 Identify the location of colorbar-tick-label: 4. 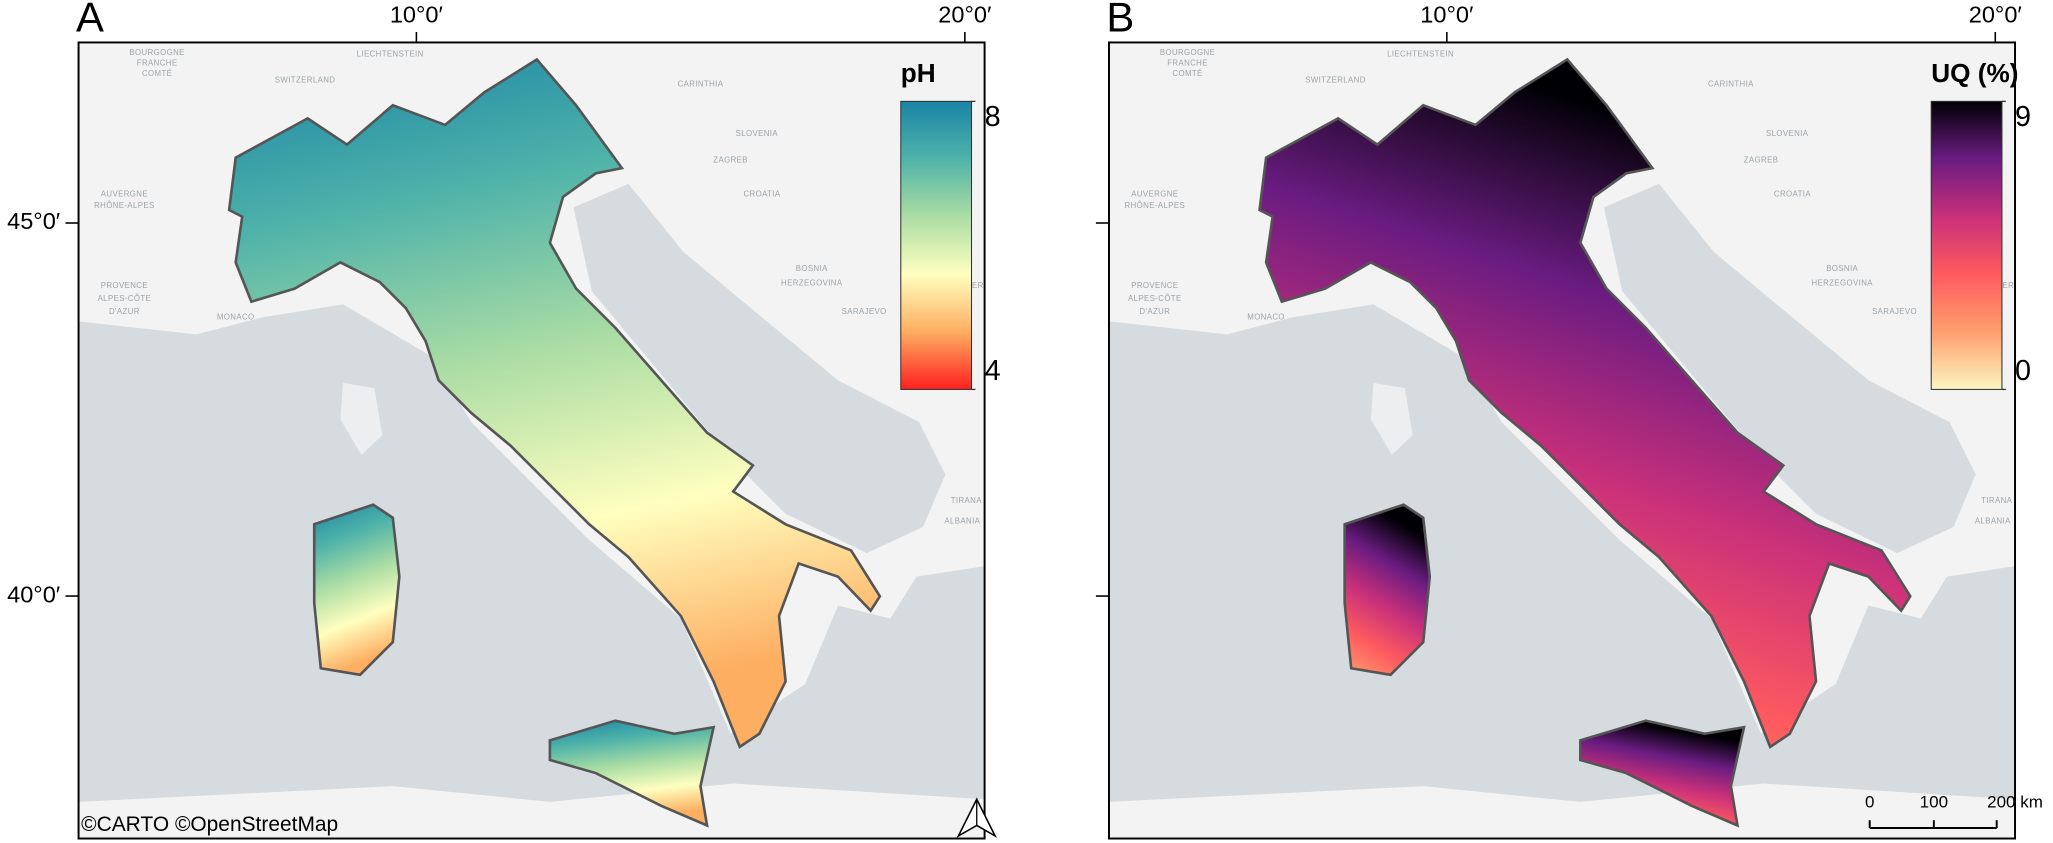
(993, 371).